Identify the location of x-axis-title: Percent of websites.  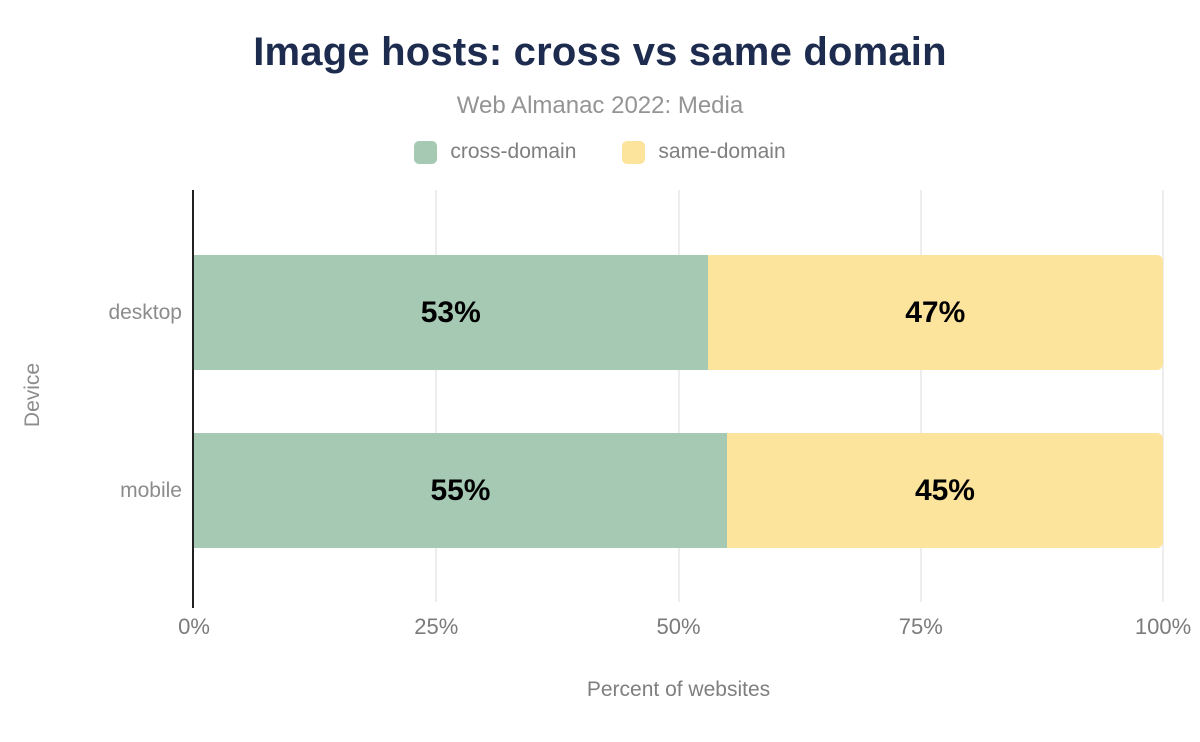
(678, 689).